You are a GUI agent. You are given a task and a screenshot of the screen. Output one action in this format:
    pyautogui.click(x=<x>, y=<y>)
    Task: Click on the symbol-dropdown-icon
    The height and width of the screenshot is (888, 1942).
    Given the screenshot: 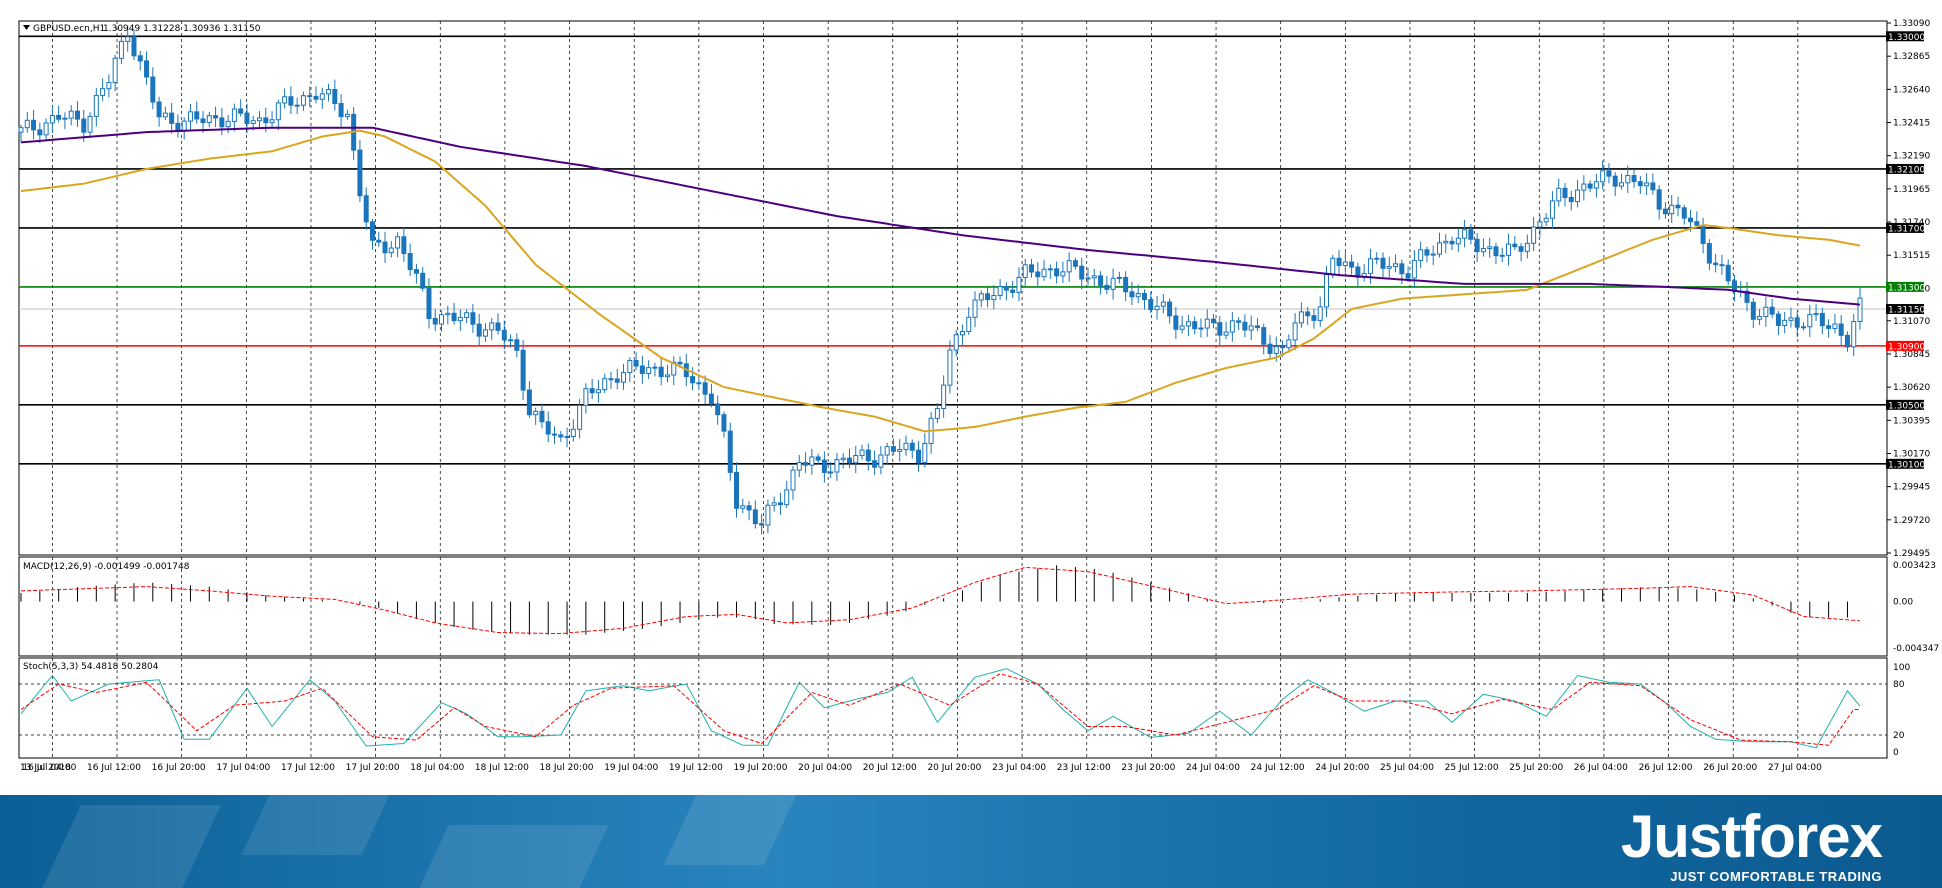 What is the action you would take?
    pyautogui.click(x=26, y=27)
    